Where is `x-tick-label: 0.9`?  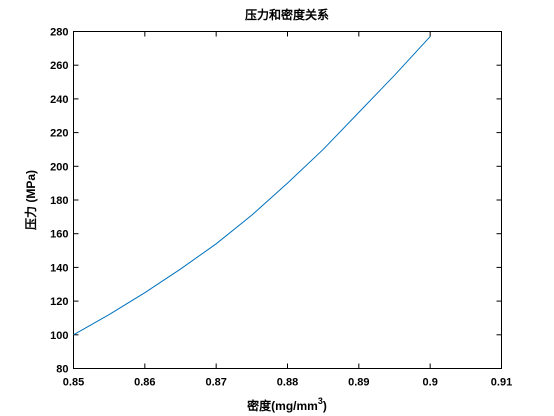
x-tick-label: 0.9 is located at coordinates (430, 383).